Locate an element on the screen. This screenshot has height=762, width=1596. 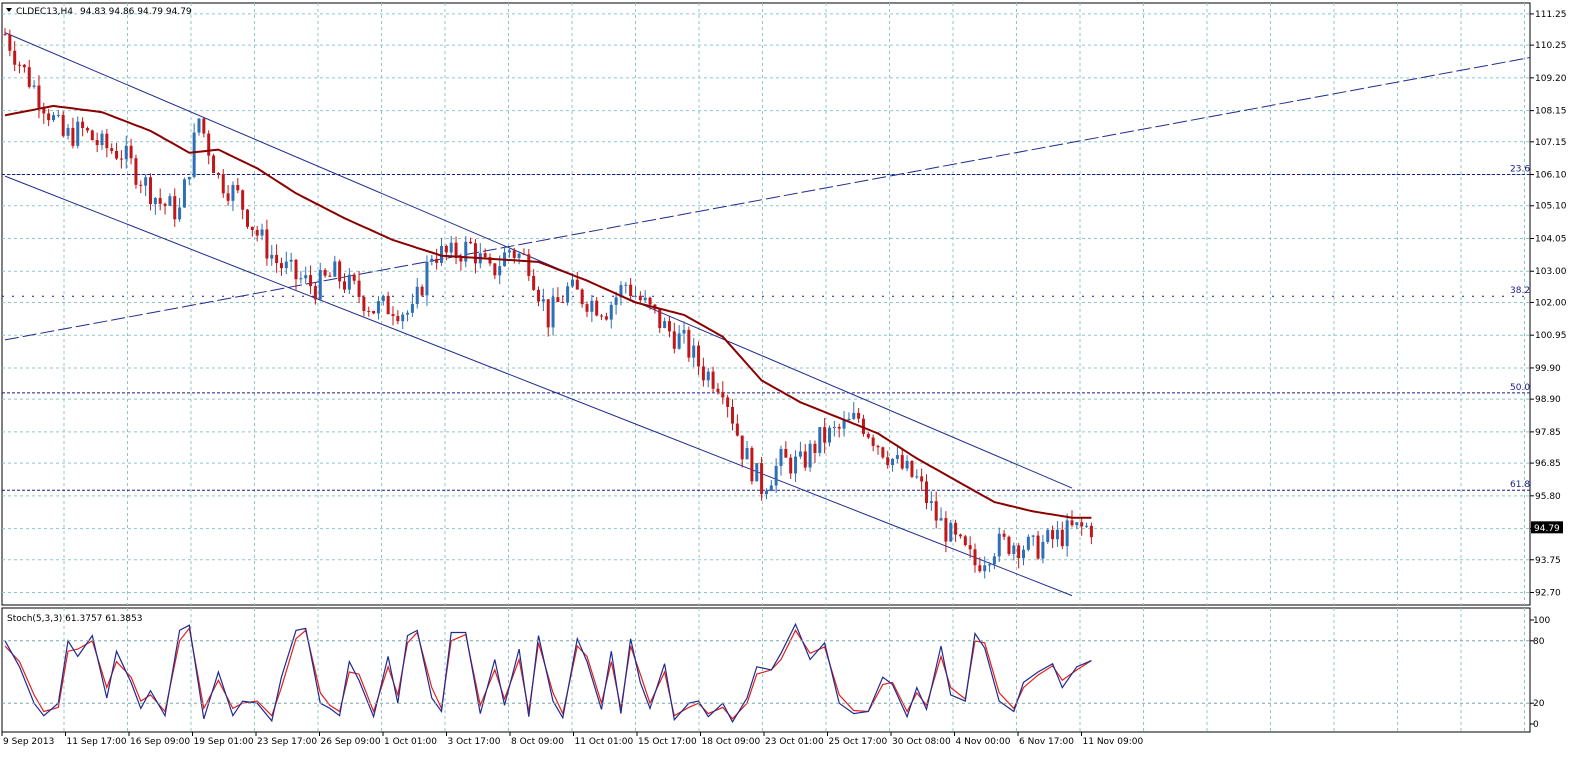
price-tick-label: 95.80 is located at coordinates (1548, 497).